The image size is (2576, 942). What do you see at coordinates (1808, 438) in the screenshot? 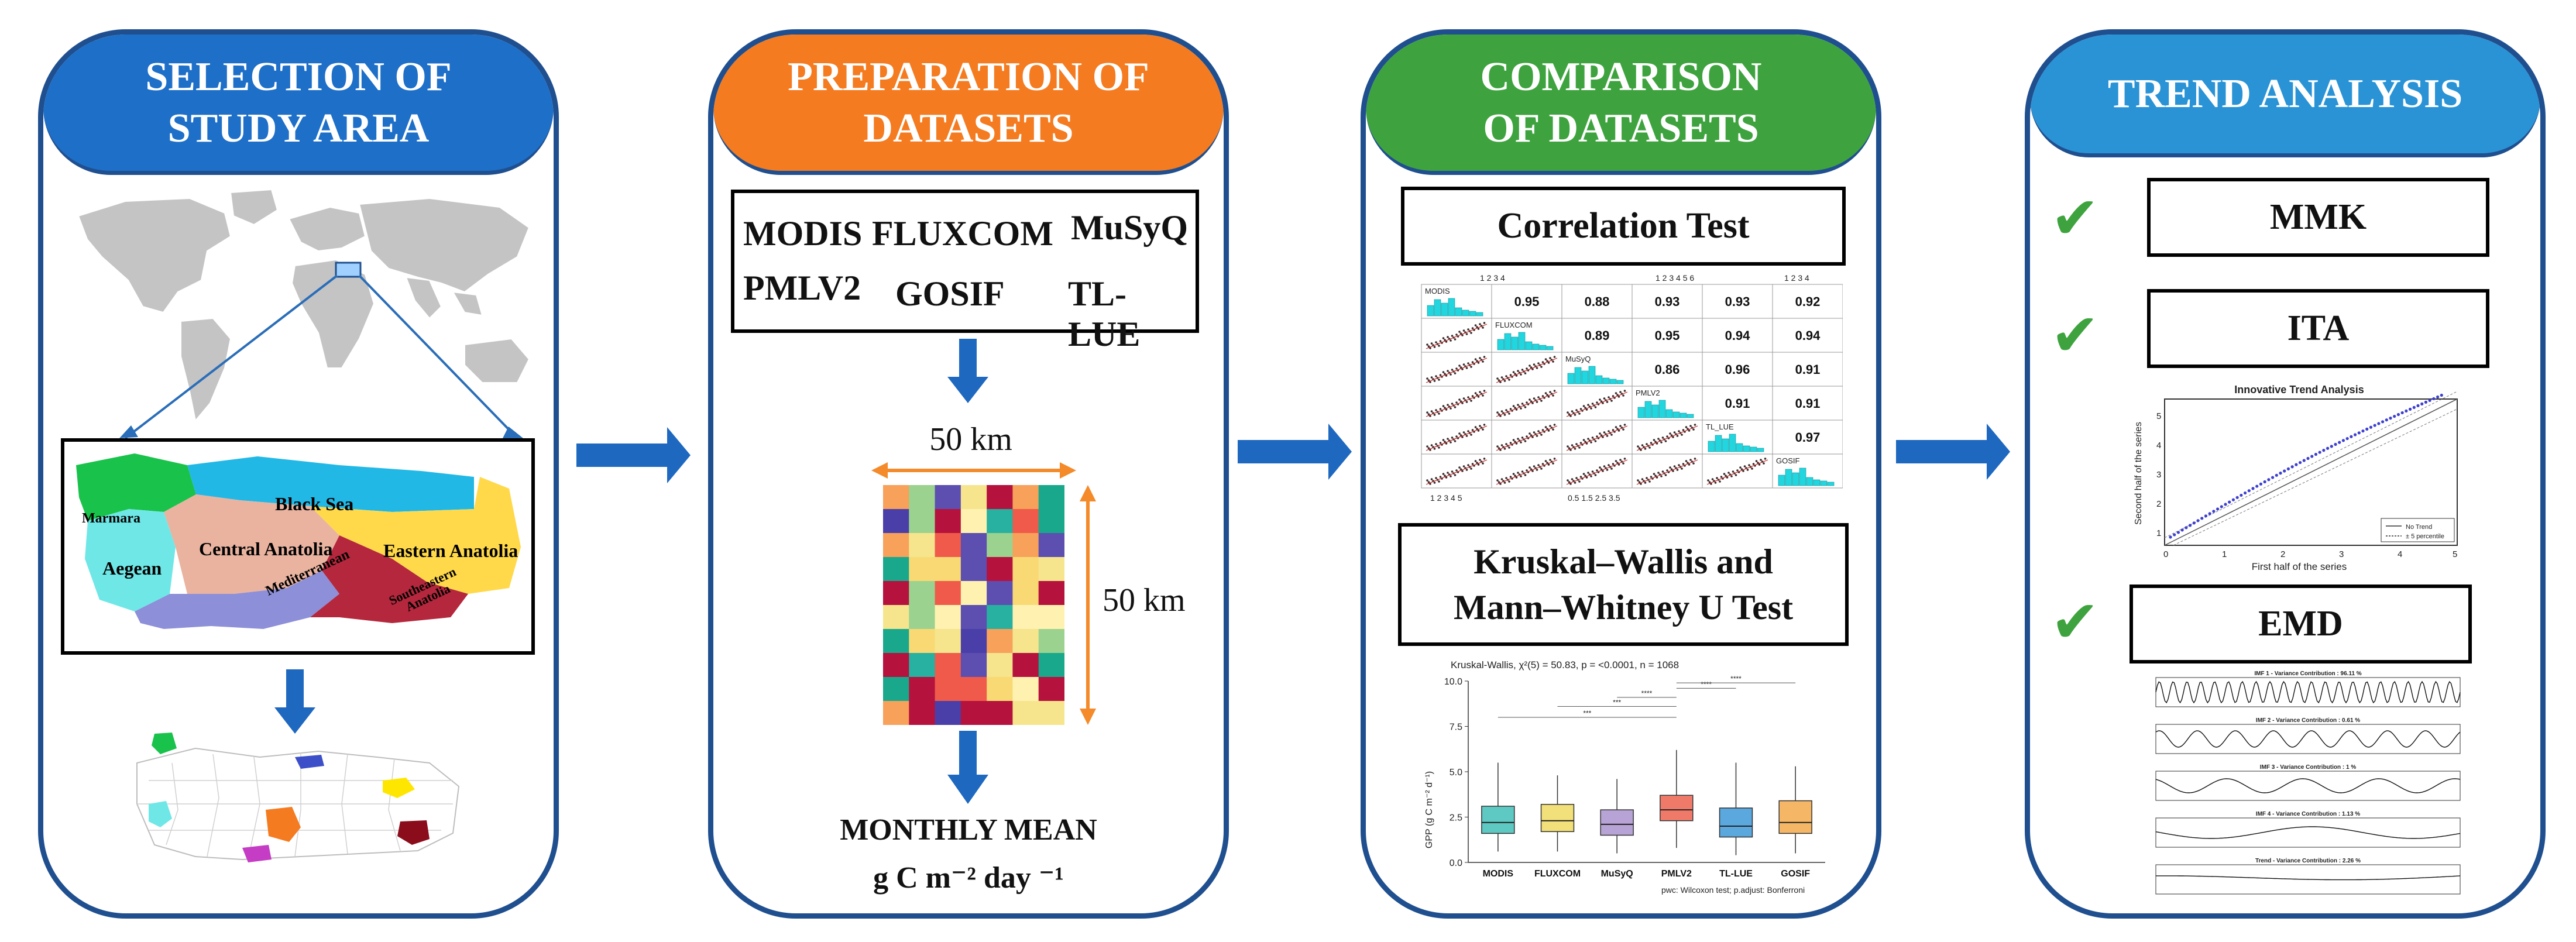
I see `correlation-value: 0.97` at bounding box center [1808, 438].